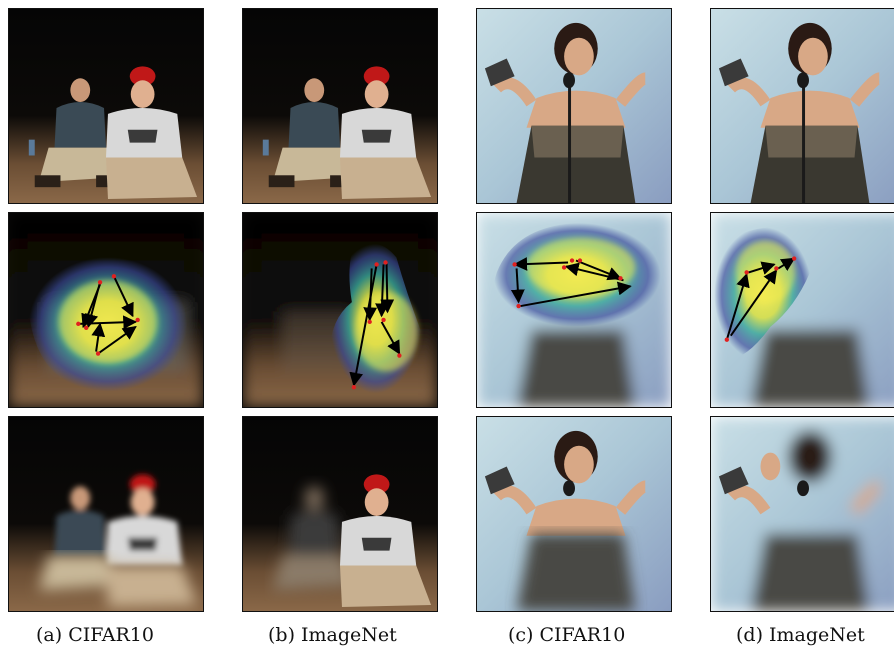  Describe the element at coordinates (574, 310) in the screenshot. I see `heatmap-c-scanpath` at that location.